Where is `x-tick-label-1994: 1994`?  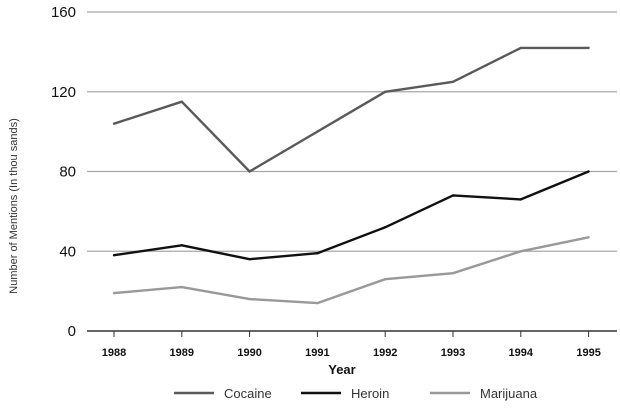 x-tick-label-1994: 1994 is located at coordinates (521, 353).